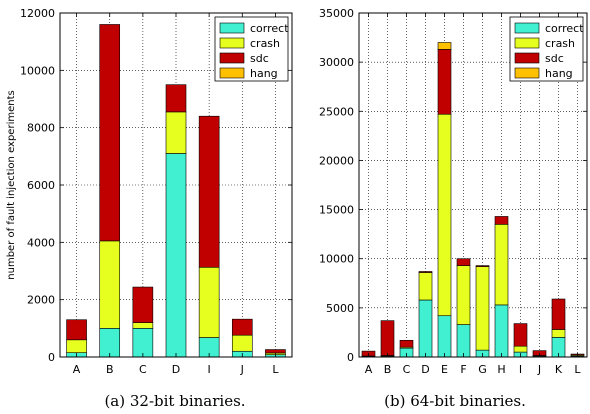 The width and height of the screenshot is (590, 414). What do you see at coordinates (444, 369) in the screenshot?
I see `x-tick-label: E` at bounding box center [444, 369].